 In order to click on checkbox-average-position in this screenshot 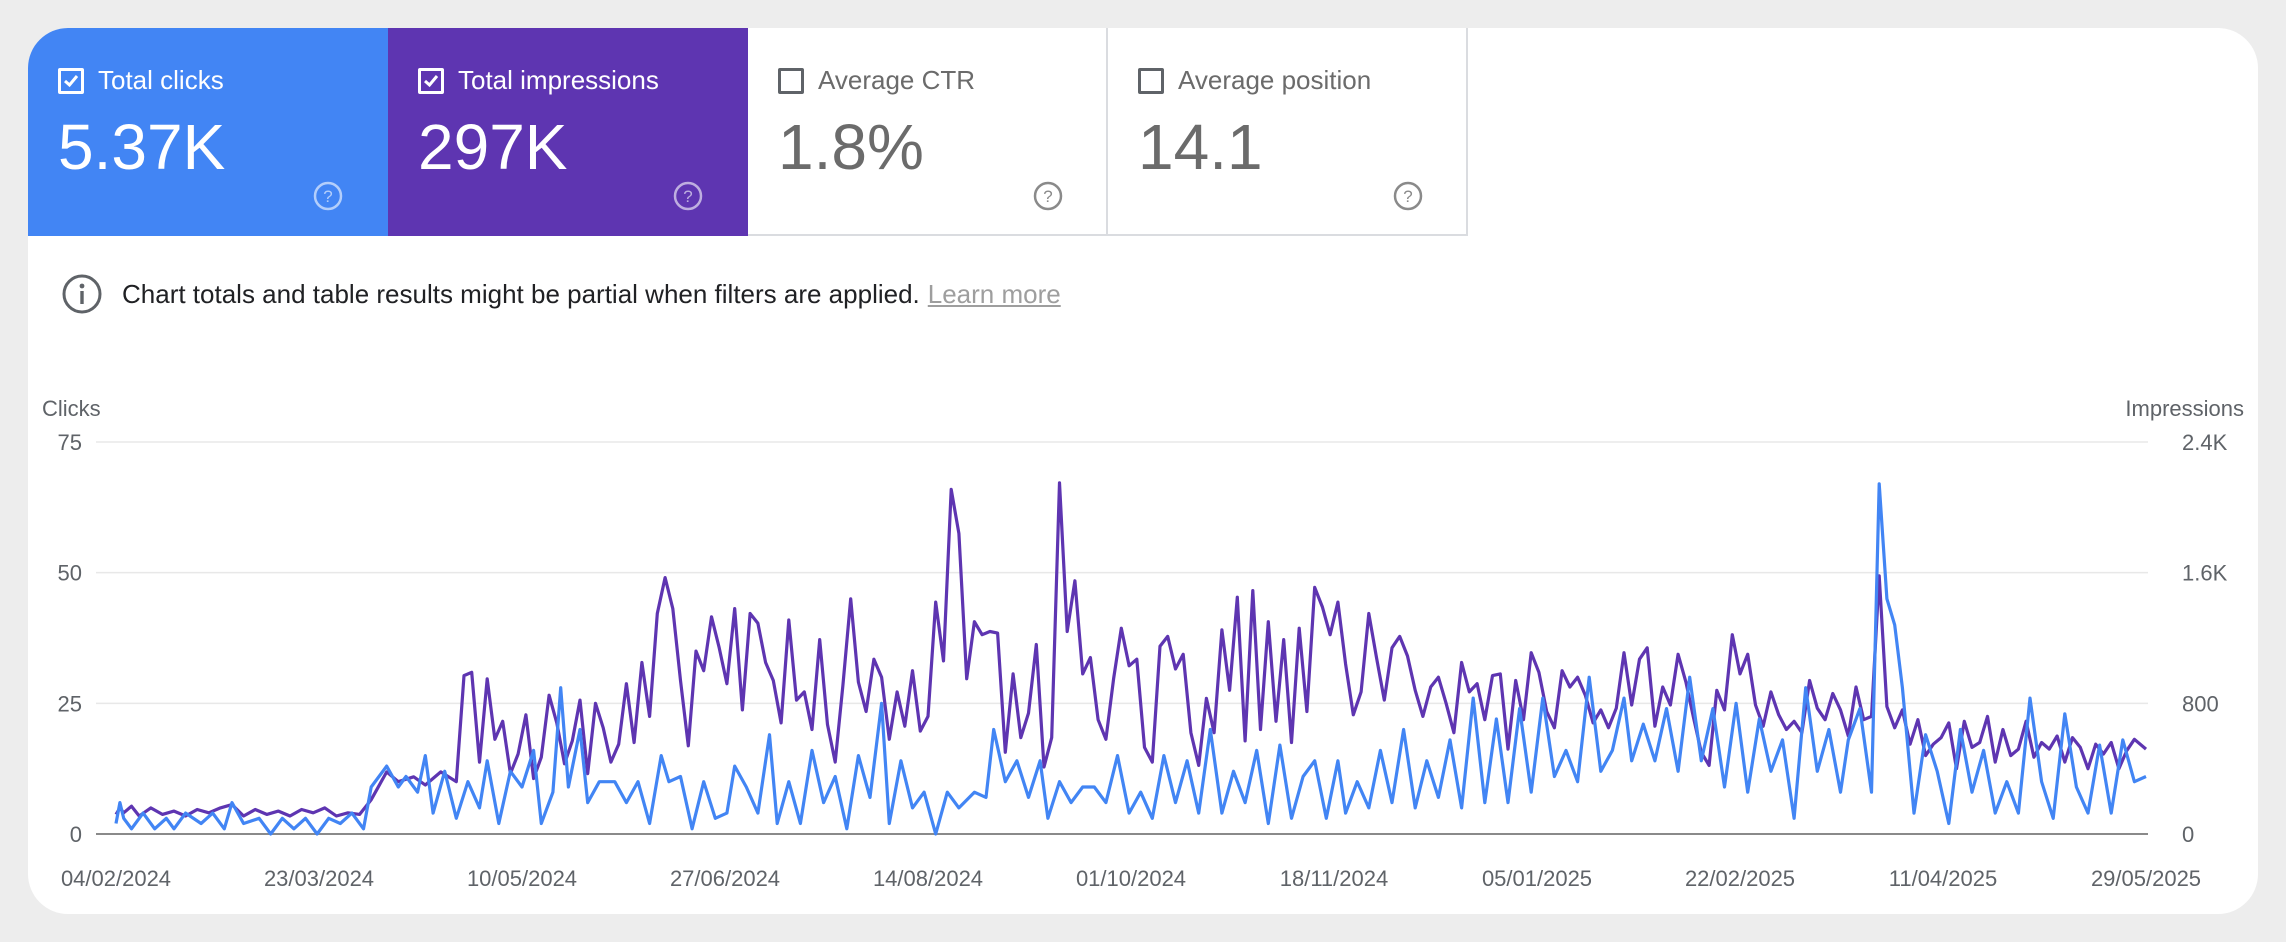, I will do `click(1151, 81)`.